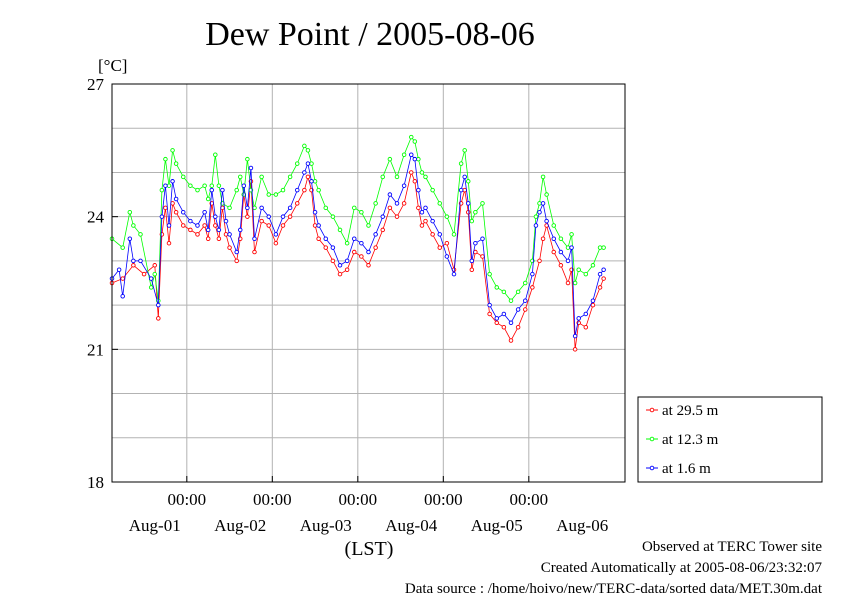  Describe the element at coordinates (652, 410) in the screenshot. I see `legend-marker` at that location.